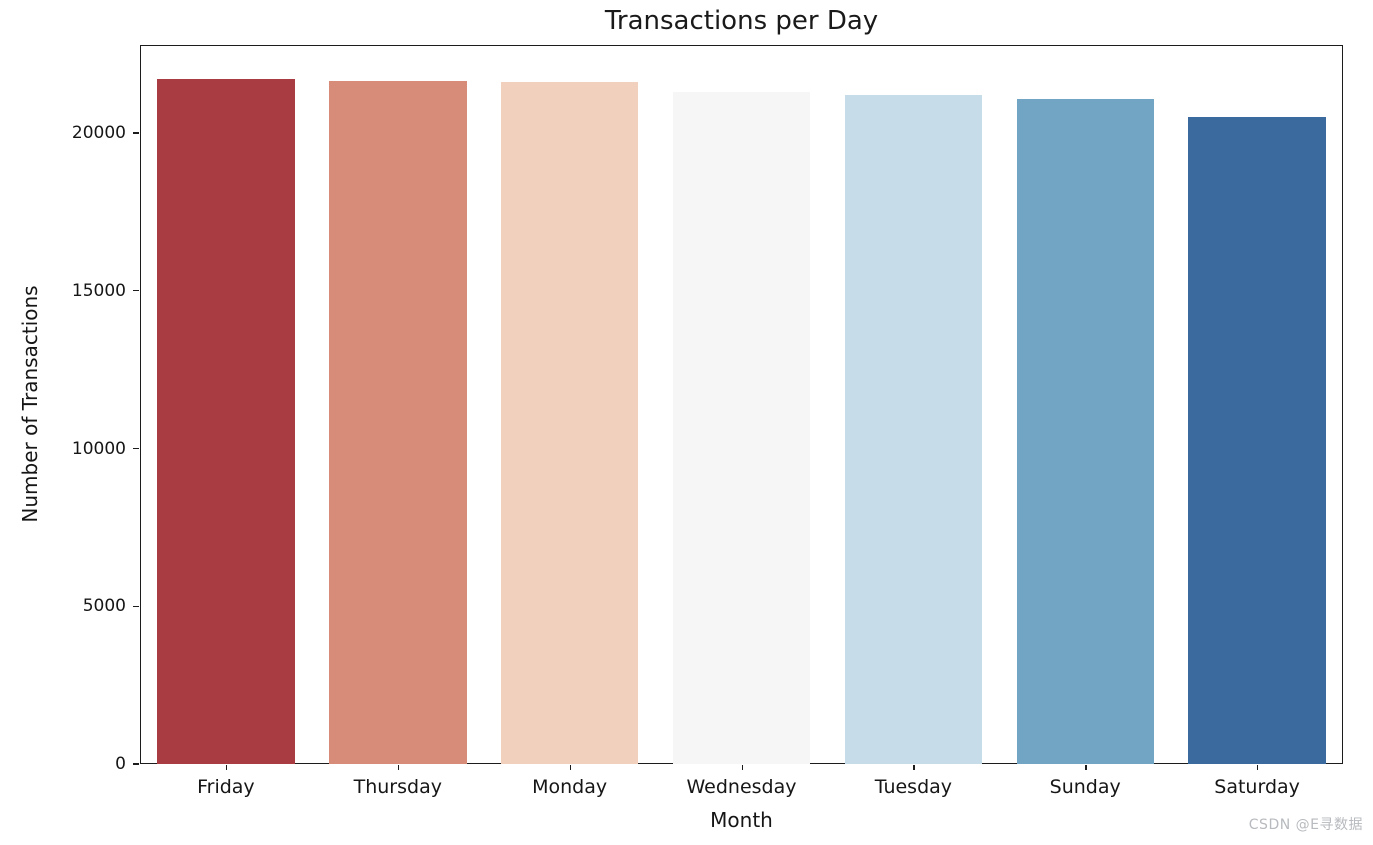 This screenshot has height=845, width=1373. What do you see at coordinates (226, 787) in the screenshot?
I see `x-tick-label-friday: Friday` at bounding box center [226, 787].